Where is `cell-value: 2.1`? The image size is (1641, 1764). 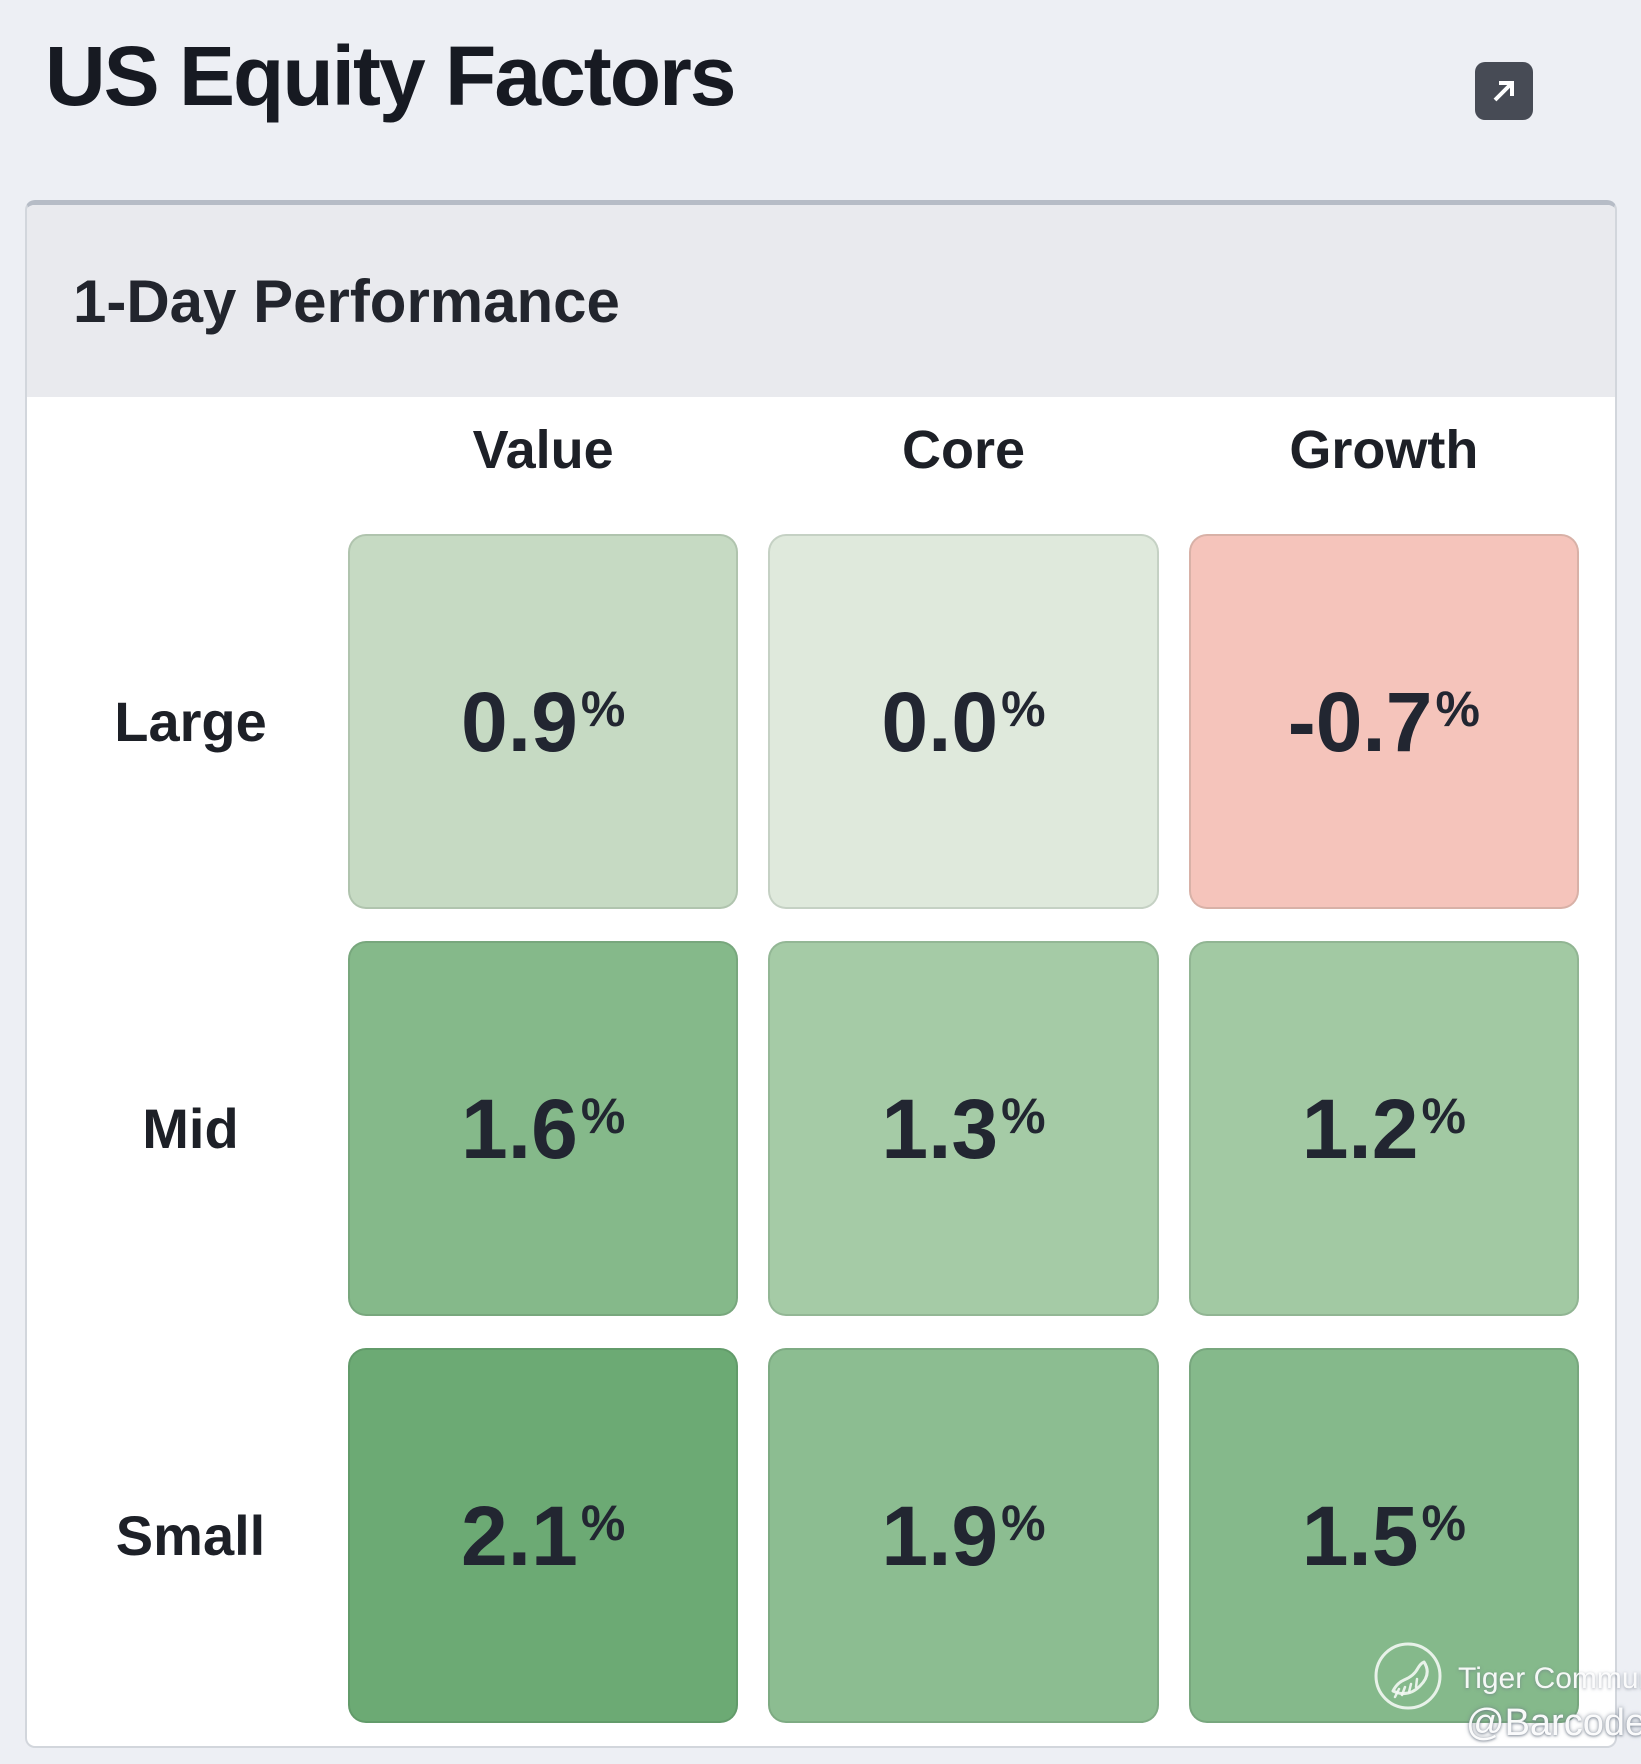
cell-value: 2.1 is located at coordinates (519, 1535).